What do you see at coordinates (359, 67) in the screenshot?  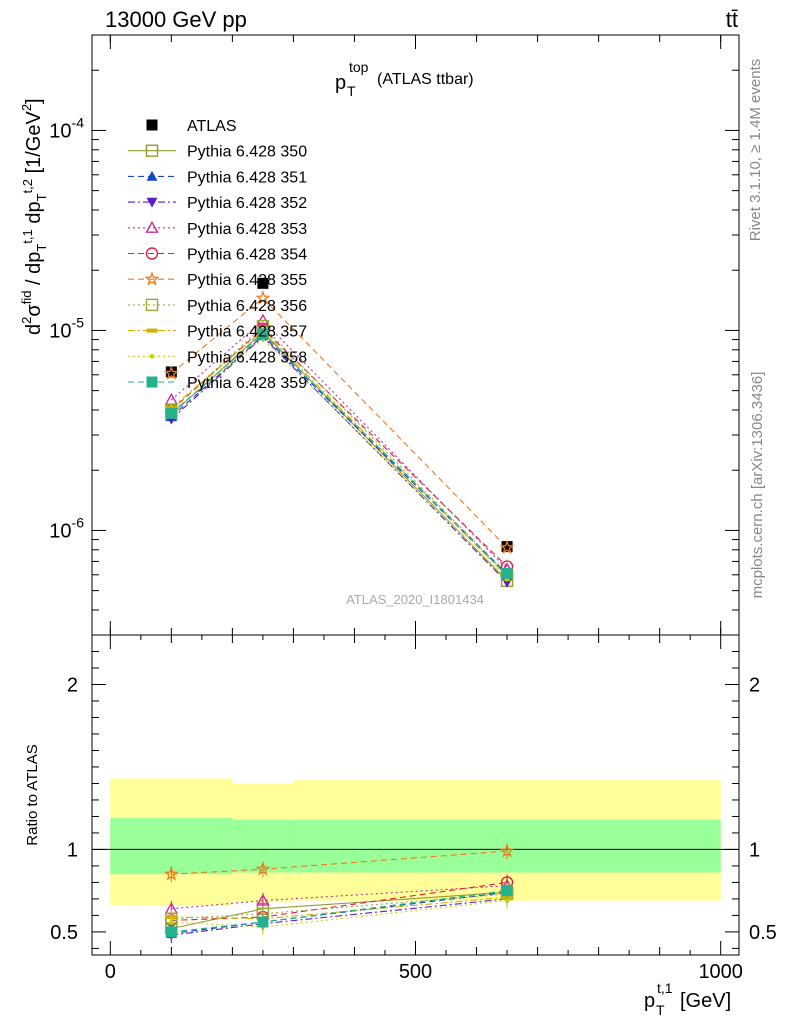 I see `svg-text: top` at bounding box center [359, 67].